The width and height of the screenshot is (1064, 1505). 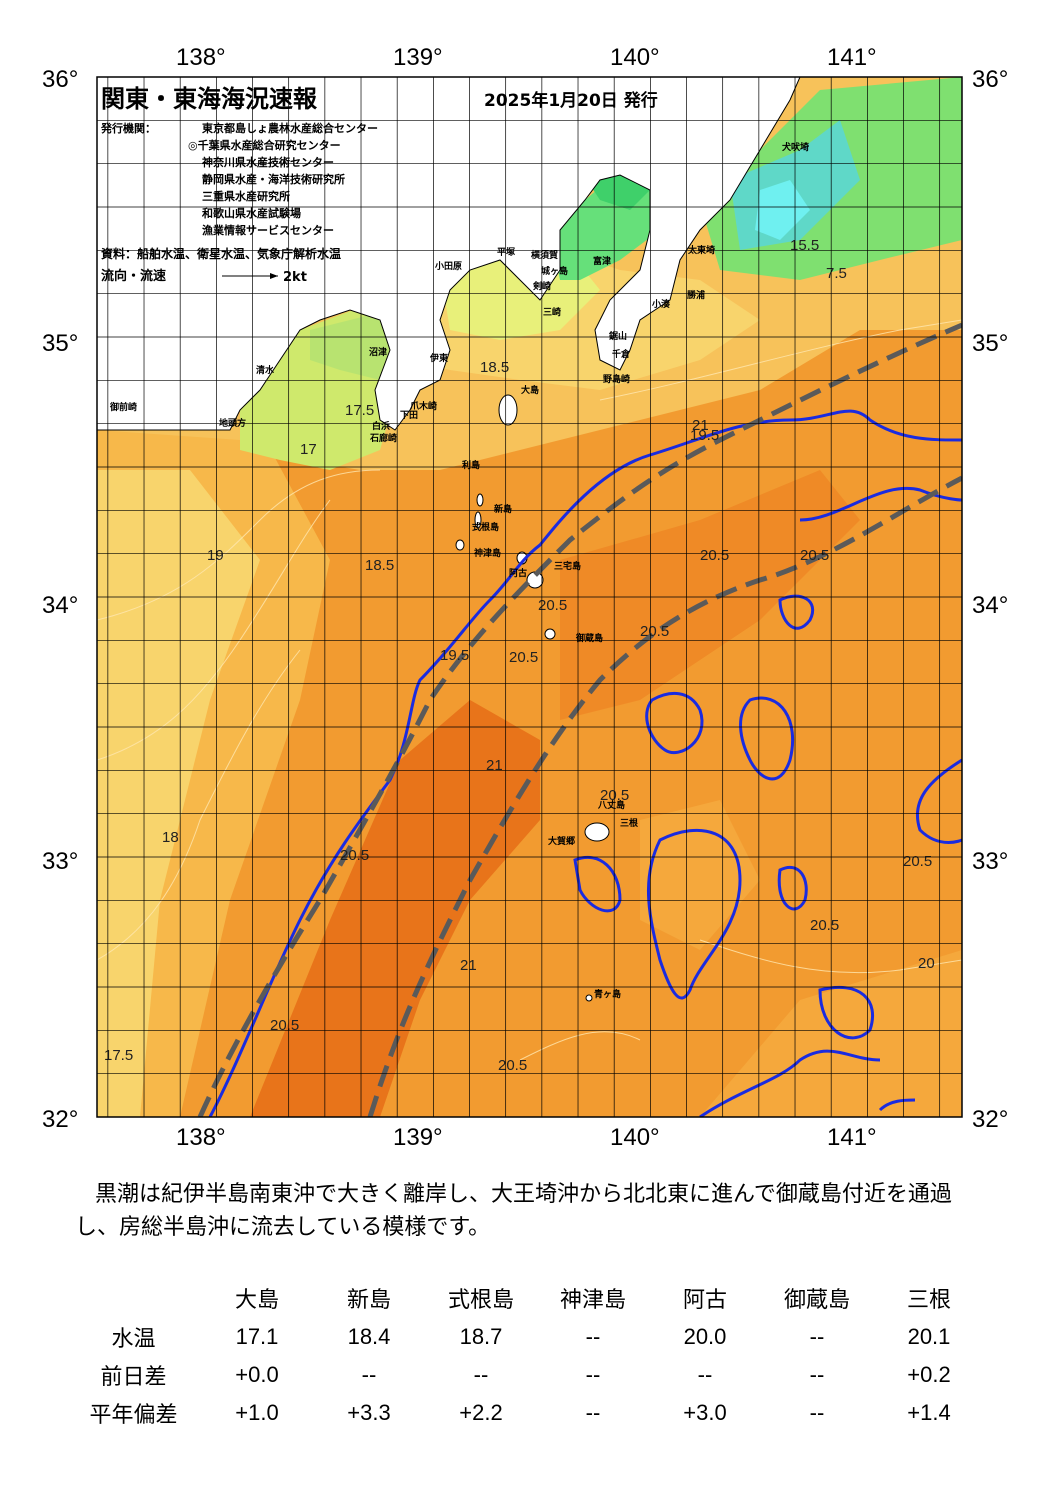 I want to click on place-label: 沼津, so click(x=378, y=352).